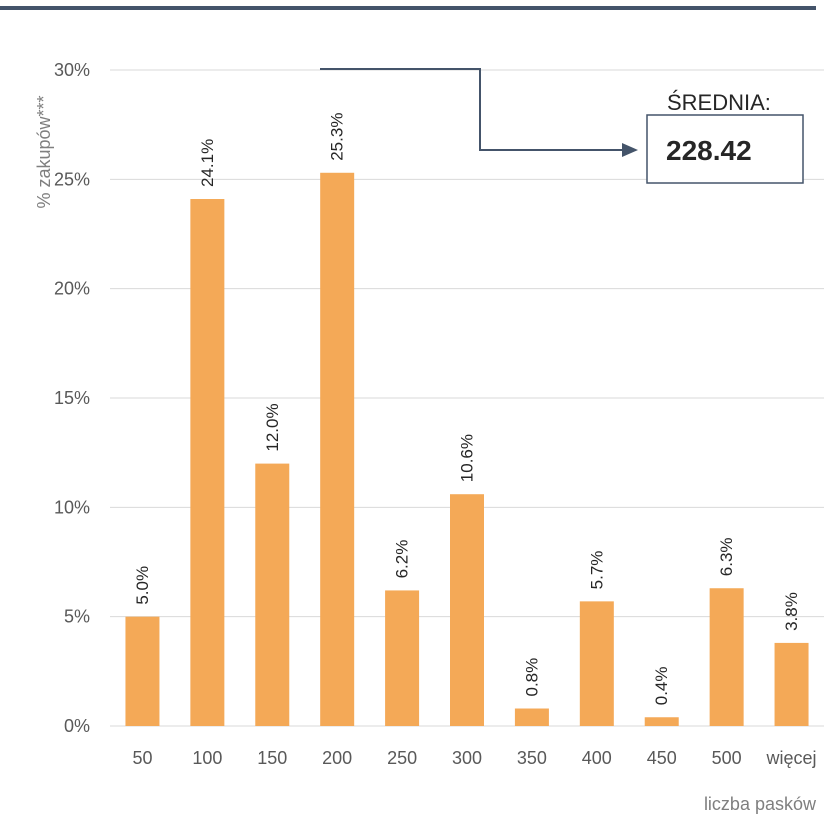 Image resolution: width=838 pixels, height=840 pixels. I want to click on y-tick-labels: 0% 5% 10% 15% 20% 25% 30%, so click(72, 398).